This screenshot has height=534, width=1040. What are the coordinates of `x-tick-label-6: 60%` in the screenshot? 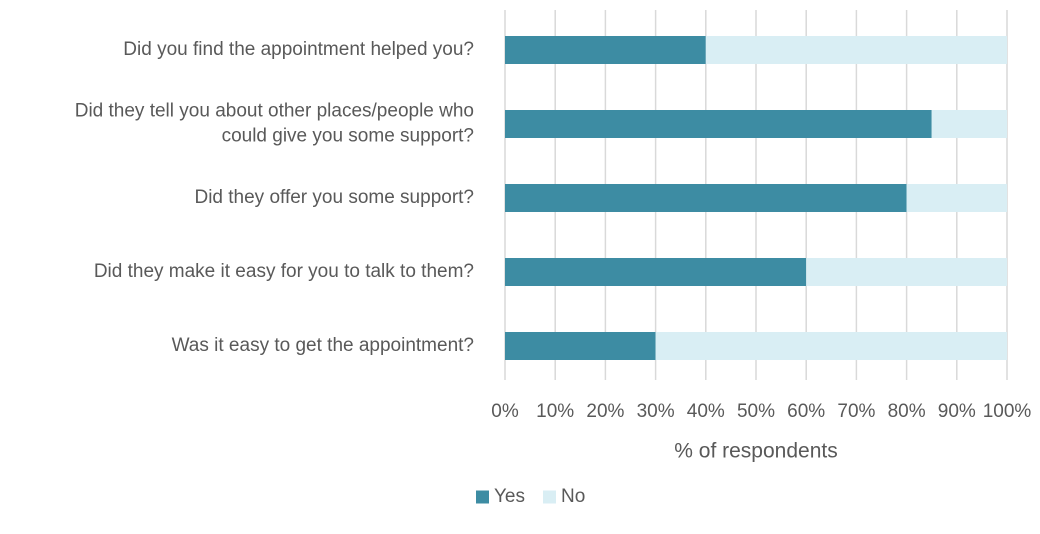 It's located at (806, 411).